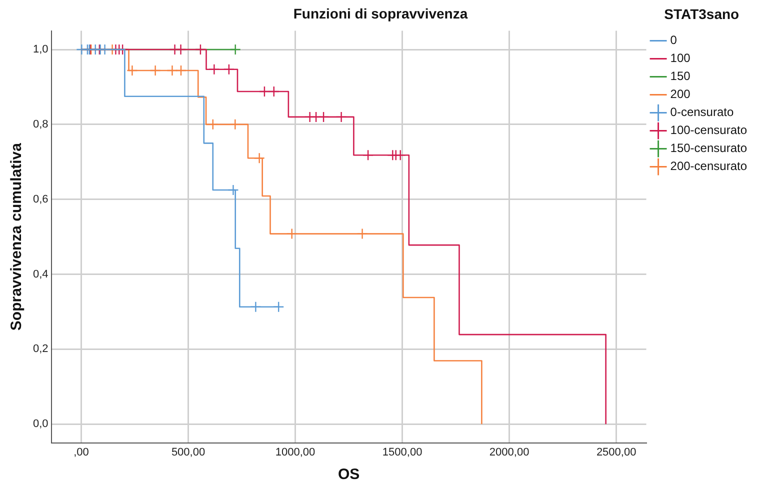 The width and height of the screenshot is (771, 492). I want to click on x-tick-label: 2000,00, so click(509, 452).